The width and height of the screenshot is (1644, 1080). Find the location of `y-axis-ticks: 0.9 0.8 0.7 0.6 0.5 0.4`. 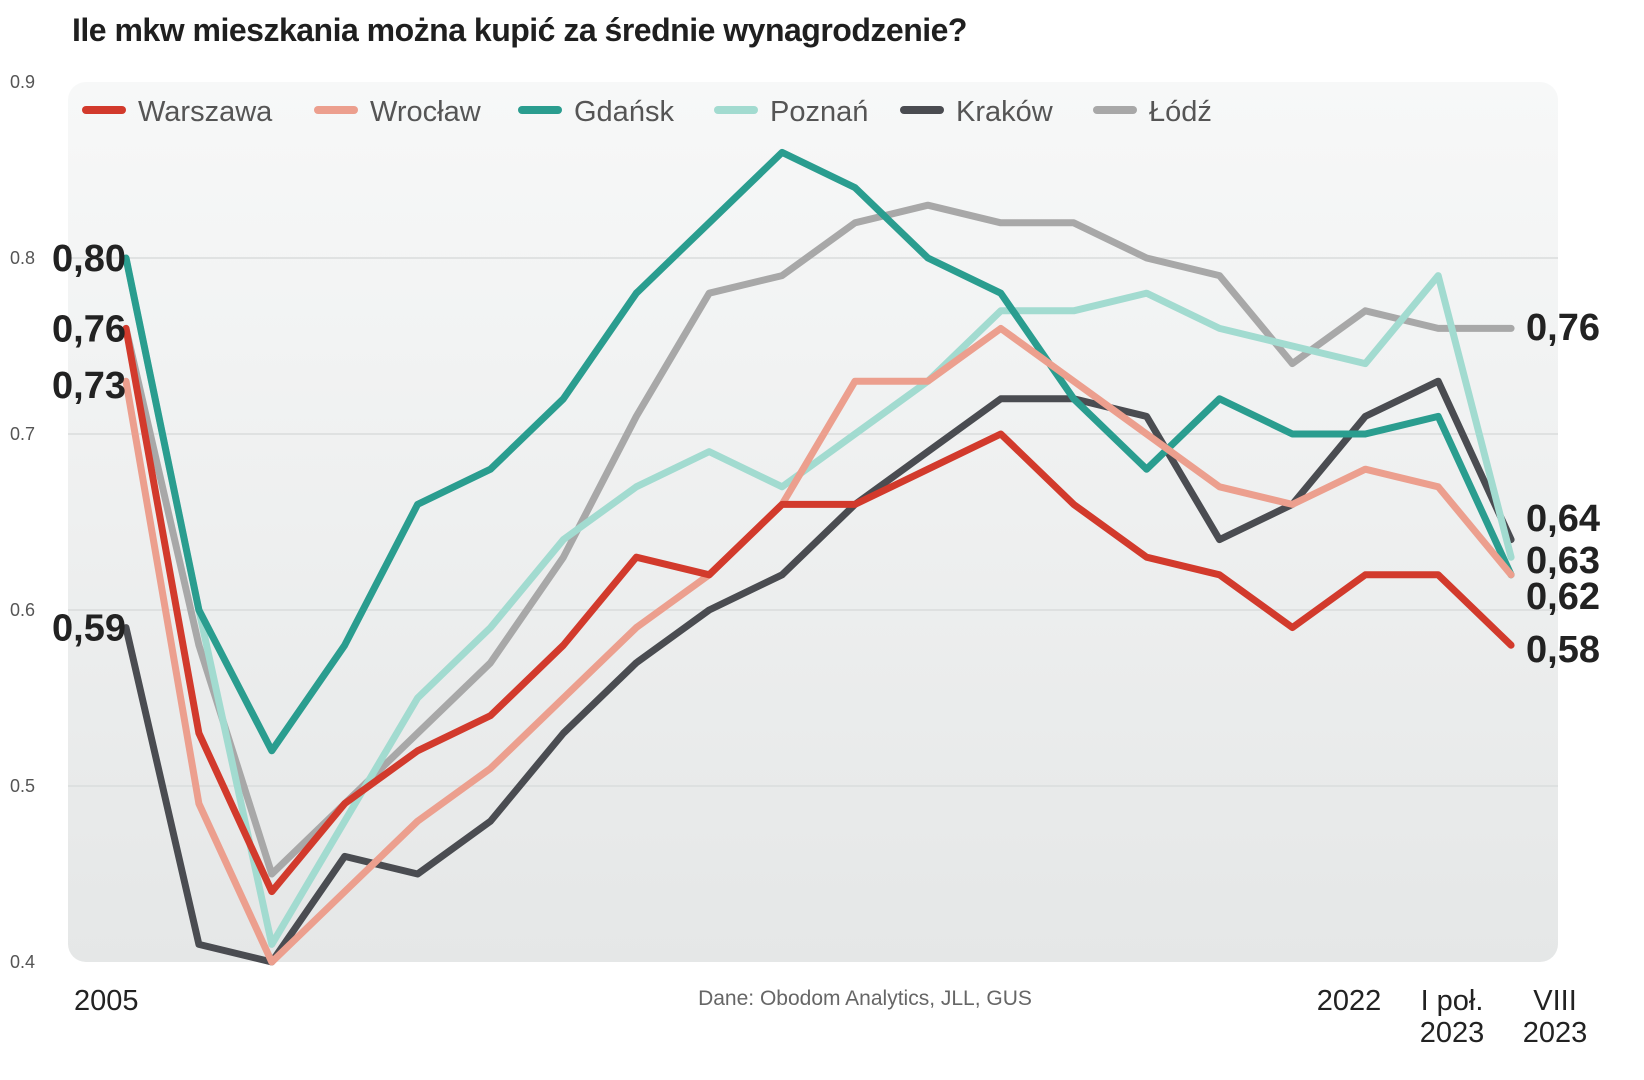

y-axis-ticks: 0.9 0.8 0.7 0.6 0.5 0.4 is located at coordinates (22, 522).